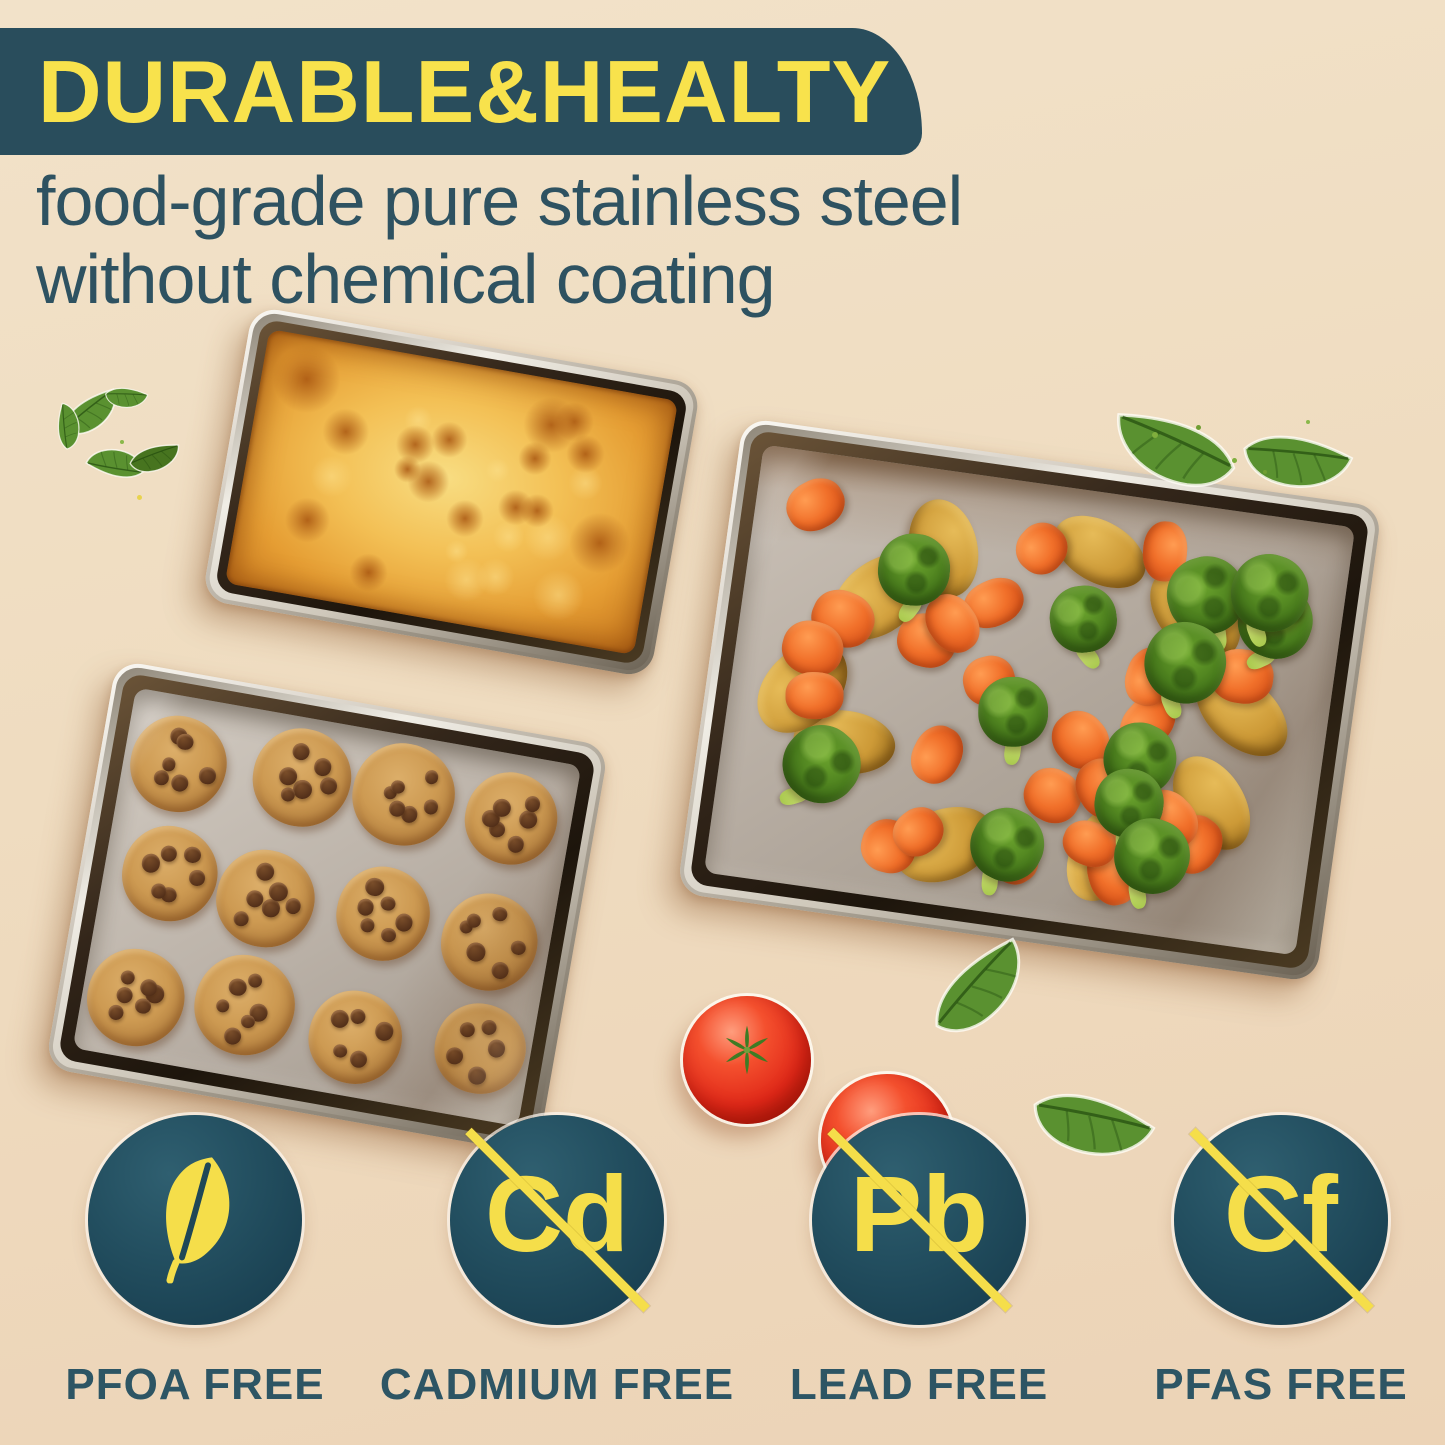  I want to click on badge-pfas-free: Cf, so click(1281, 1220).